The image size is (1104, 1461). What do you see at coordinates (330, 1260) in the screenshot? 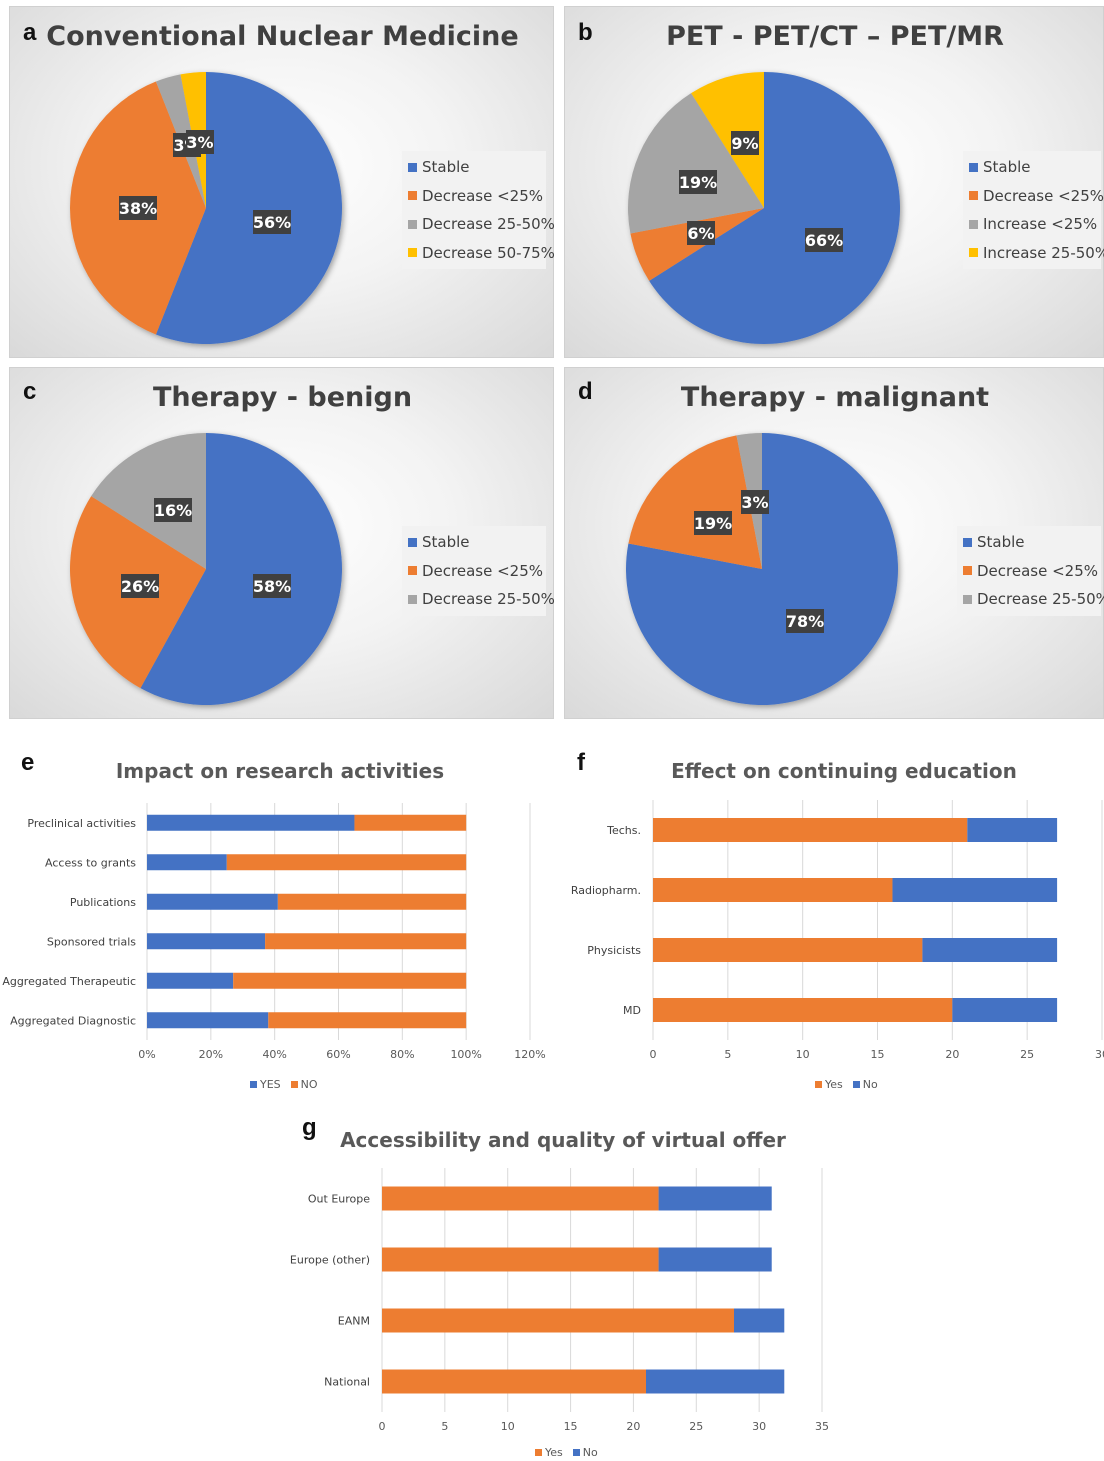
I see `category-label: Europe (other)` at bounding box center [330, 1260].